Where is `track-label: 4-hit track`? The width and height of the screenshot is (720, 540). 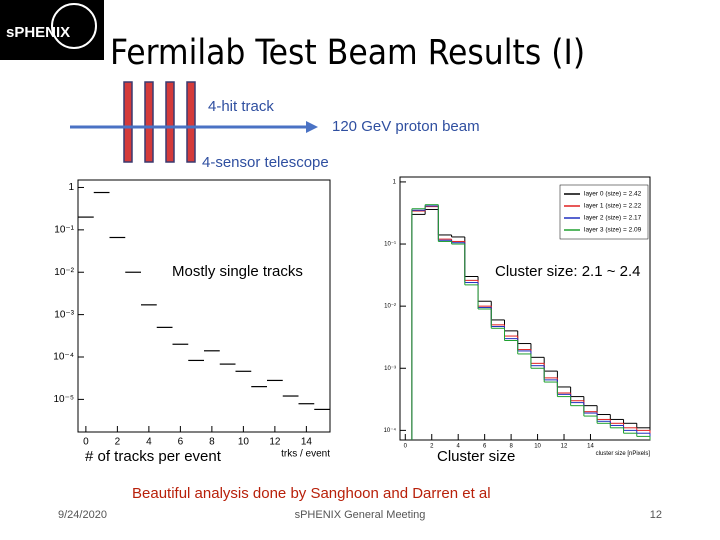 track-label: 4-hit track is located at coordinates (241, 106).